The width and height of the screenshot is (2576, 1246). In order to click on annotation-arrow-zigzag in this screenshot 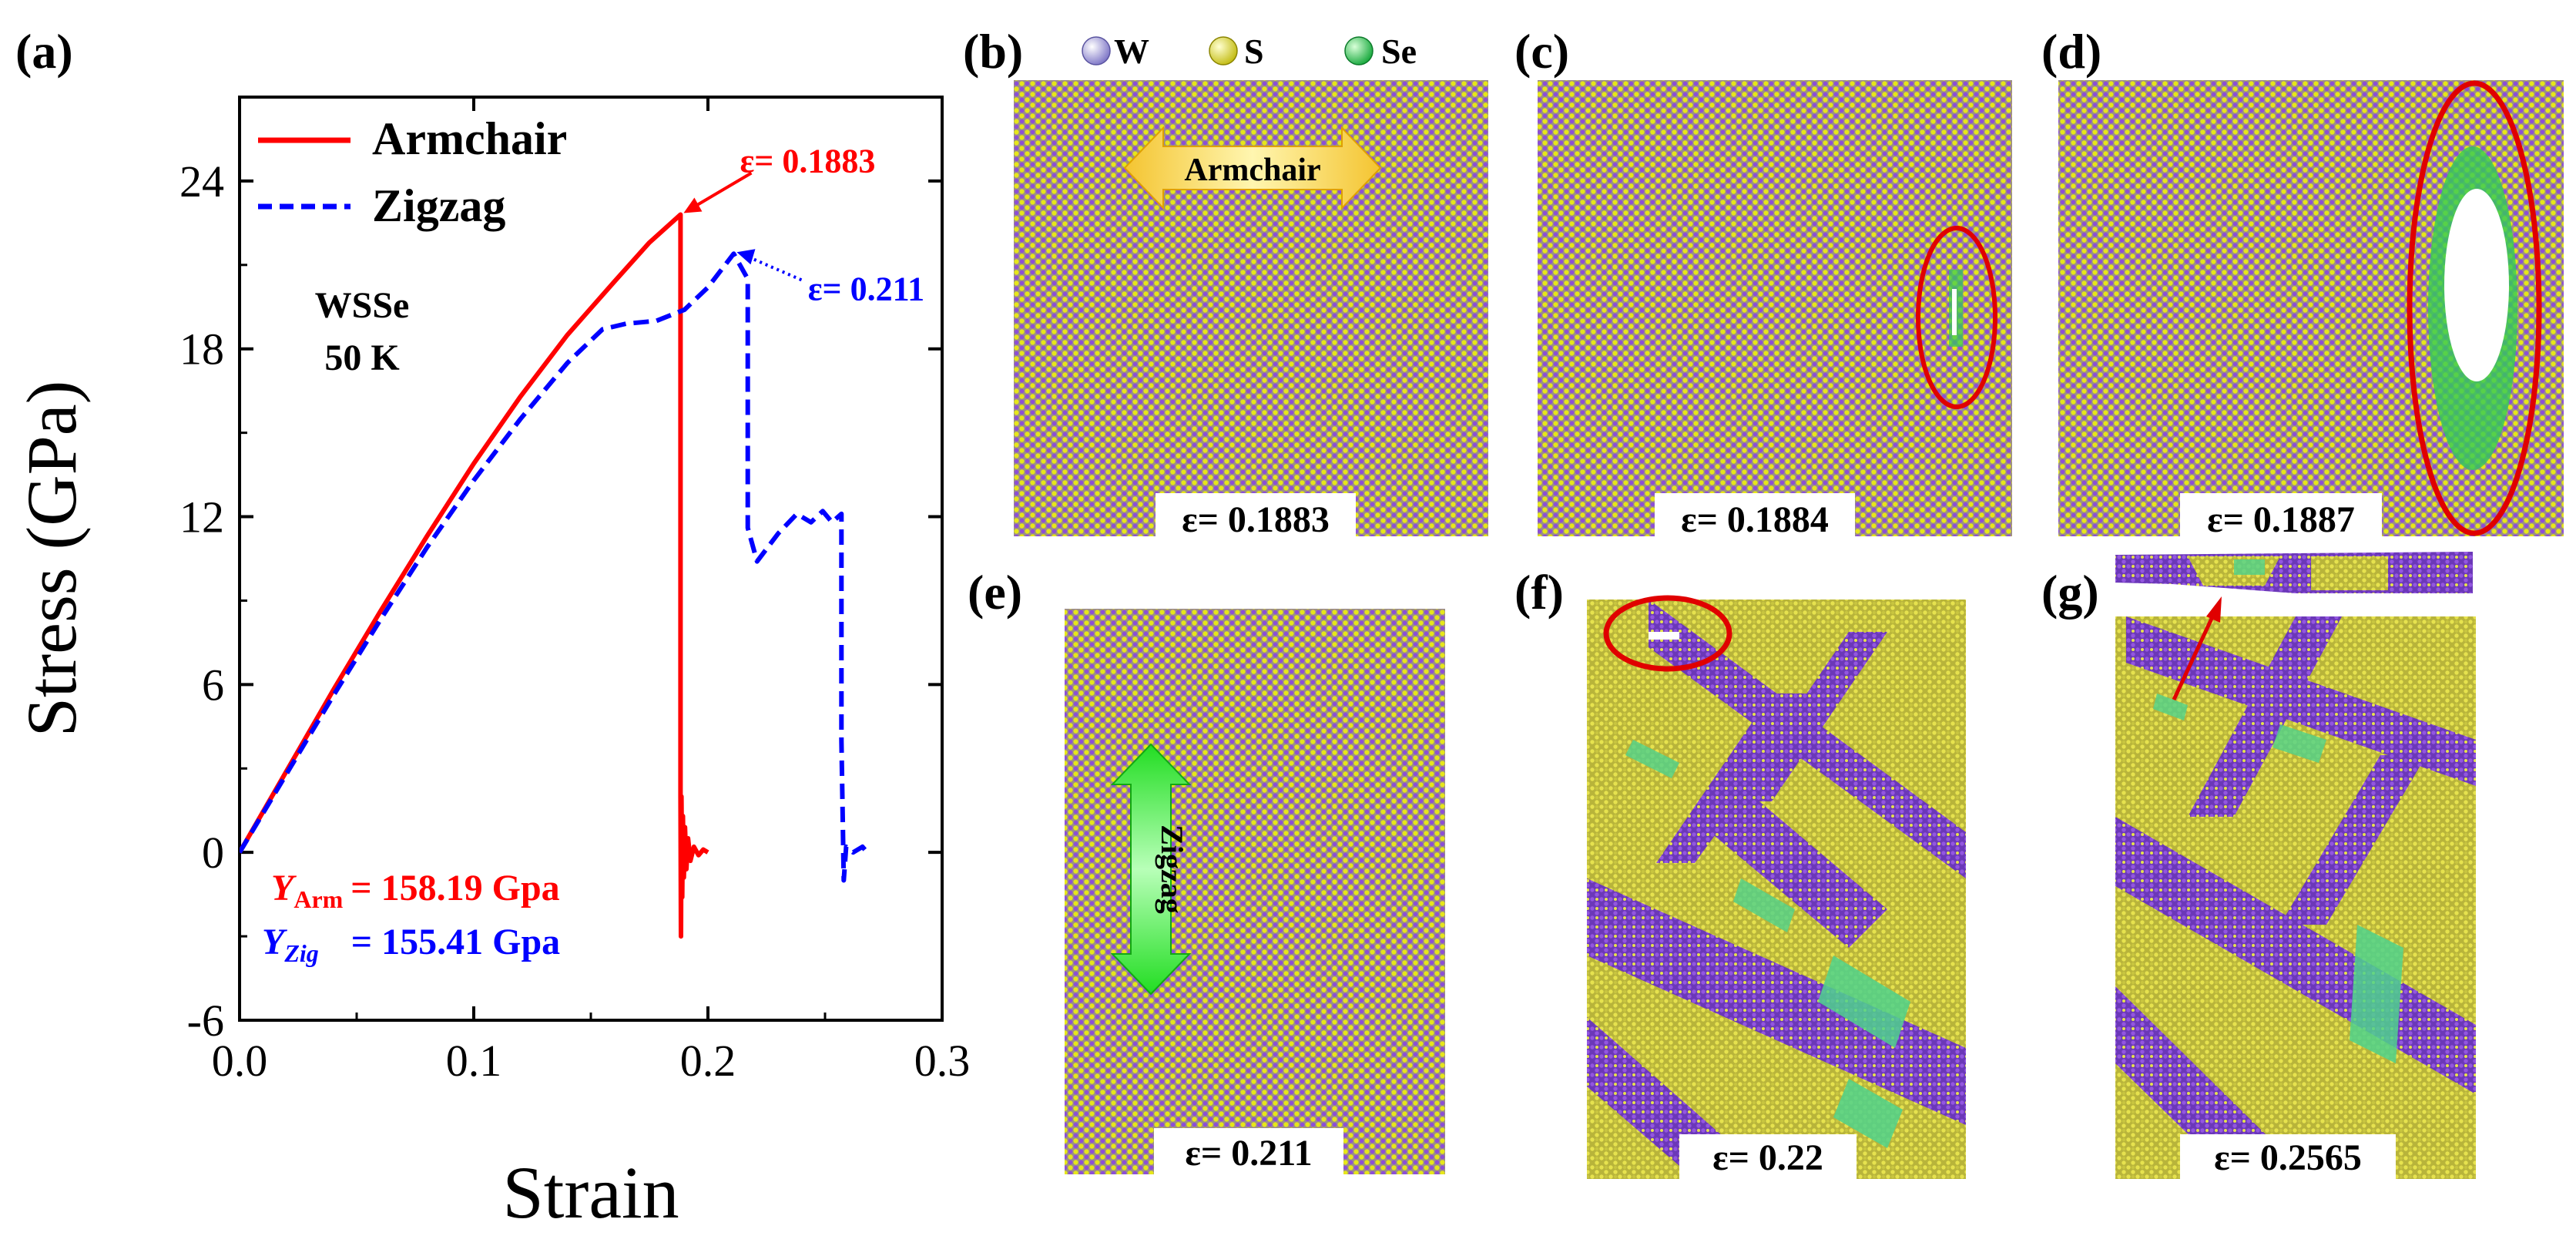, I will do `click(773, 268)`.